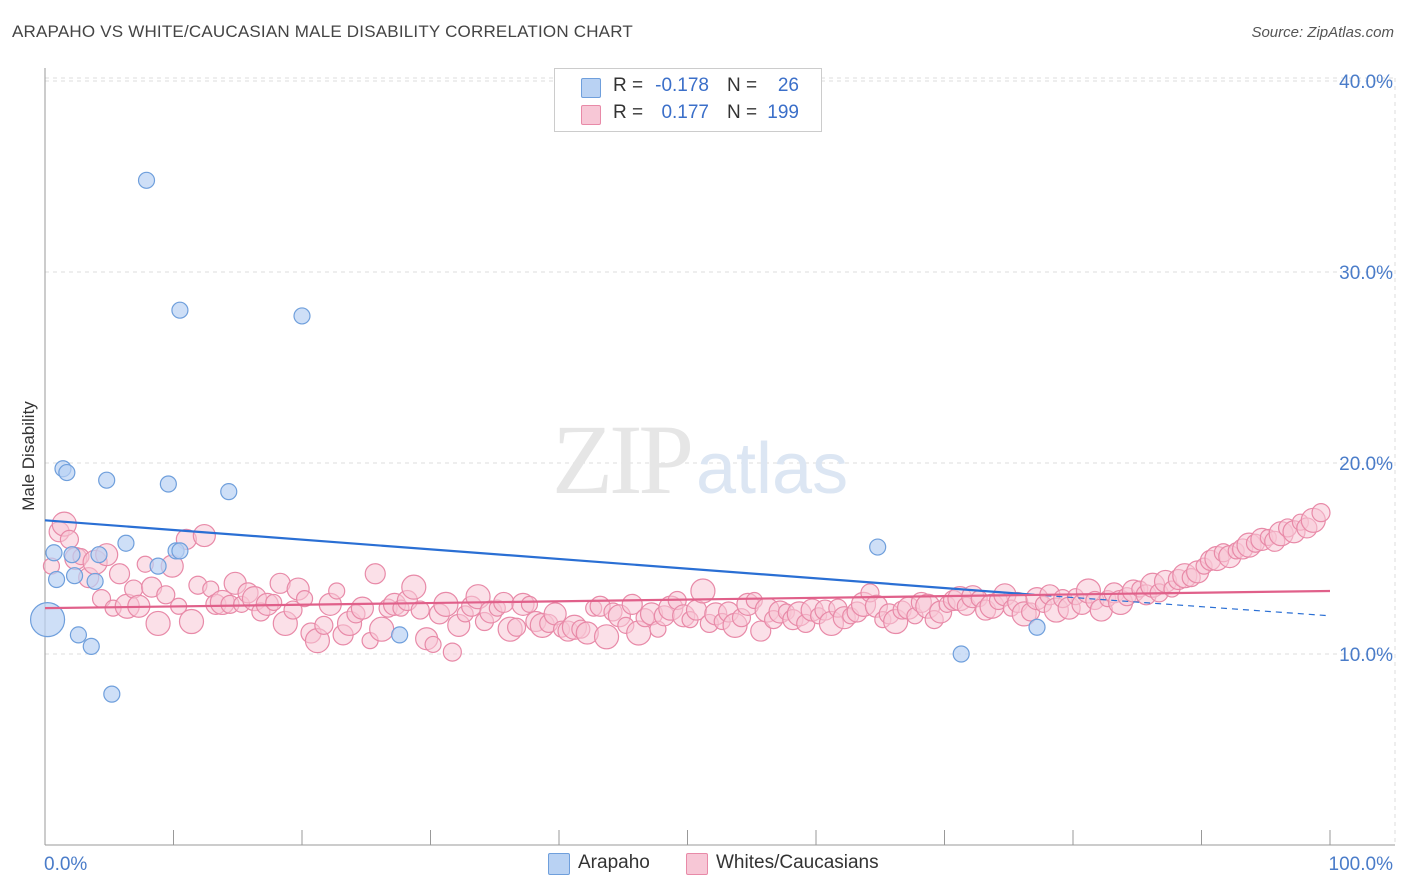  I want to click on arapaho-trend-line, so click(539, 557).